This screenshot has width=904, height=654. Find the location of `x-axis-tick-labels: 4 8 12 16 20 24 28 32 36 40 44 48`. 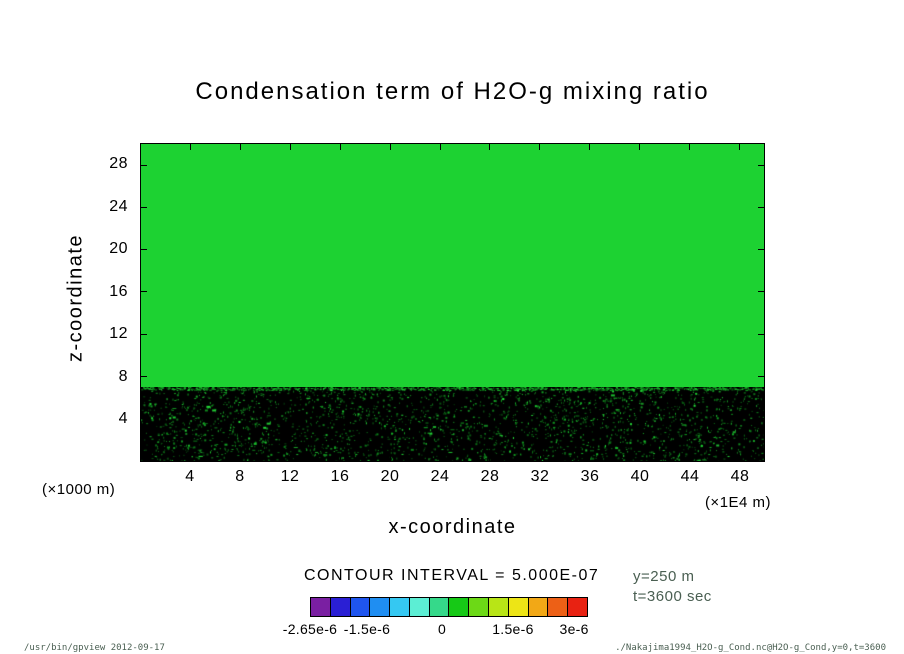

x-axis-tick-labels: 4 8 12 16 20 24 28 32 36 40 44 48 is located at coordinates (452, 478).